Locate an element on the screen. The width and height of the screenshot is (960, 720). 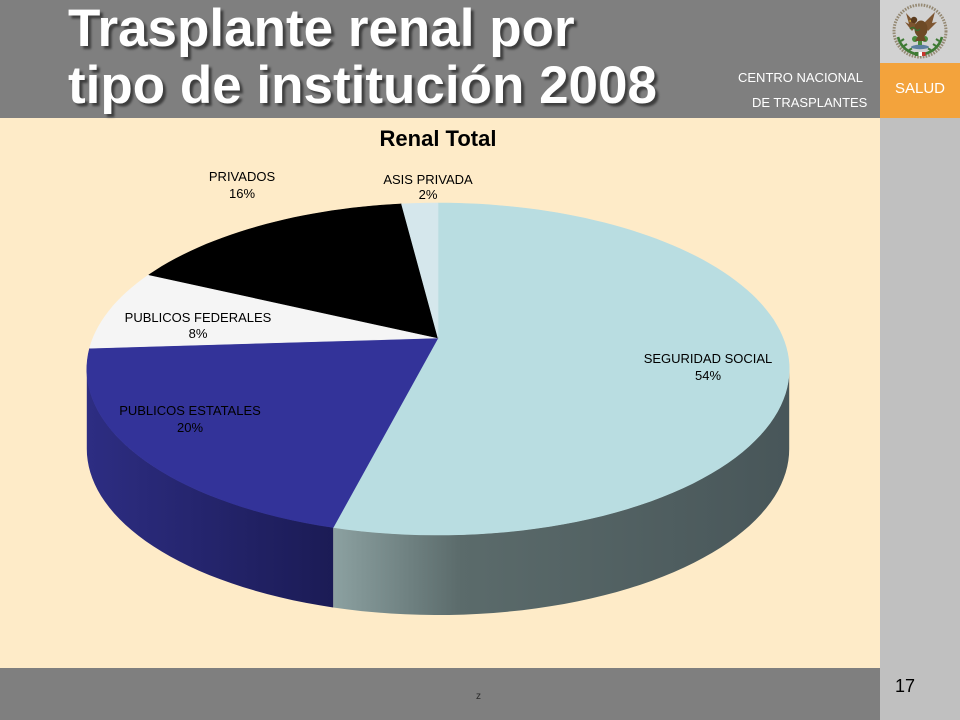
pie-slice-side-publicos-estatales is located at coordinates (210, 488).